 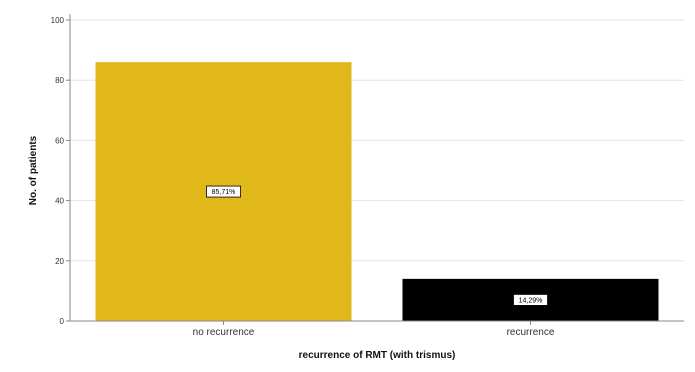 What do you see at coordinates (224, 332) in the screenshot?
I see `x-tick-label: no recurrence` at bounding box center [224, 332].